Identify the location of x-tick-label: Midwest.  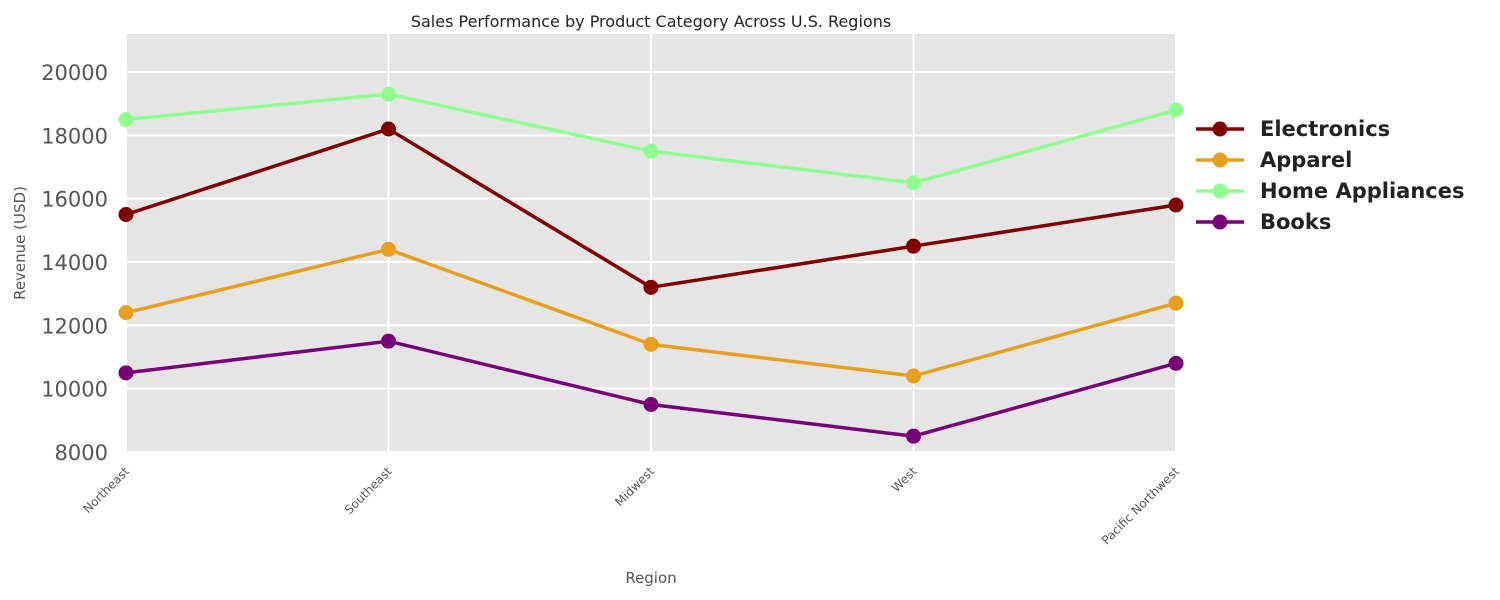
(634, 486).